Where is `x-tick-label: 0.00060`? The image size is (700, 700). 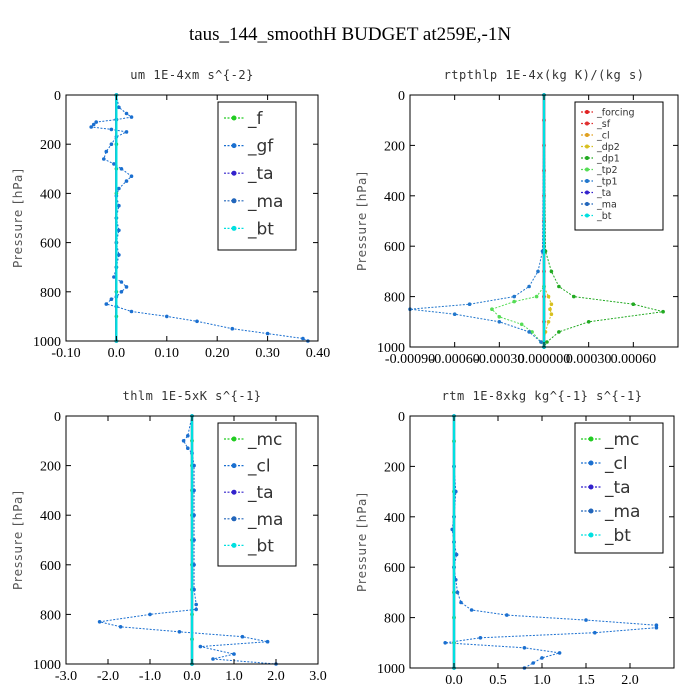 x-tick-label: 0.00060 is located at coordinates (634, 359).